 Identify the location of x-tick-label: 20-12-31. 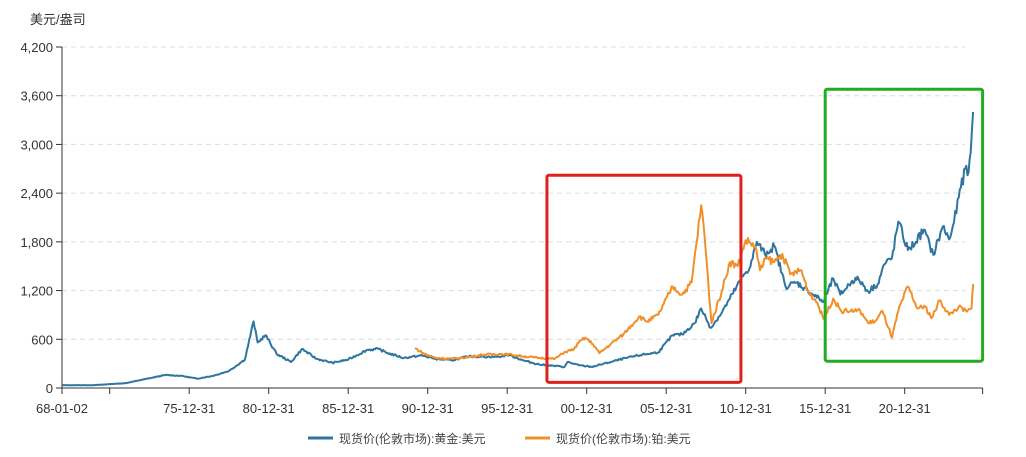
(905, 408).